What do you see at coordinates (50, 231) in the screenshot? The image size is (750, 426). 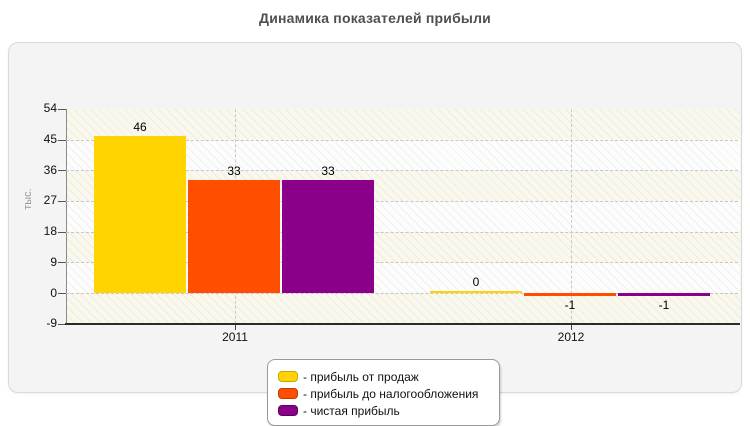 I see `y-tick-label: 18` at bounding box center [50, 231].